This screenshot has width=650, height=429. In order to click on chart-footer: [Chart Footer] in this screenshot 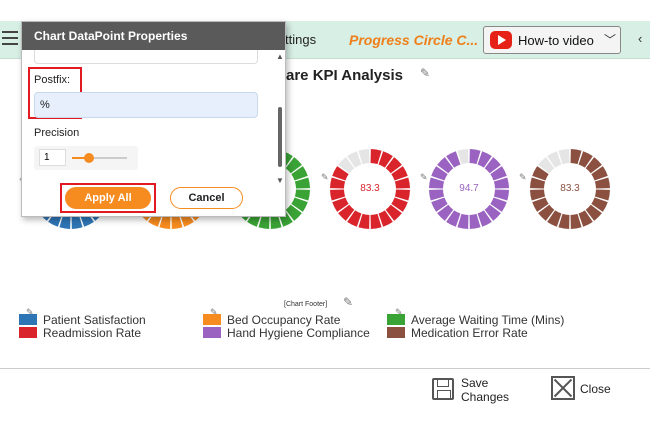, I will do `click(306, 304)`.